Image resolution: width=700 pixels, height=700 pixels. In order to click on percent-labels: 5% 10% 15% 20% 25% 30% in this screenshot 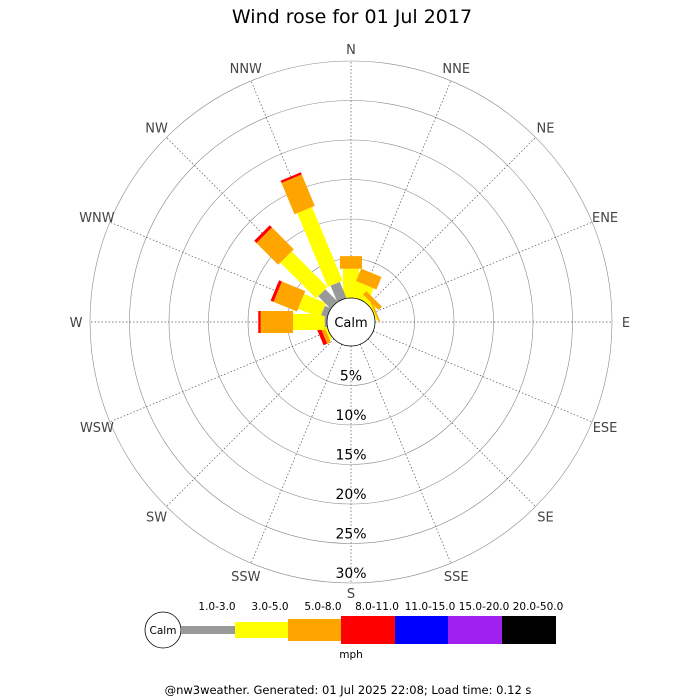, I will do `click(350, 476)`.